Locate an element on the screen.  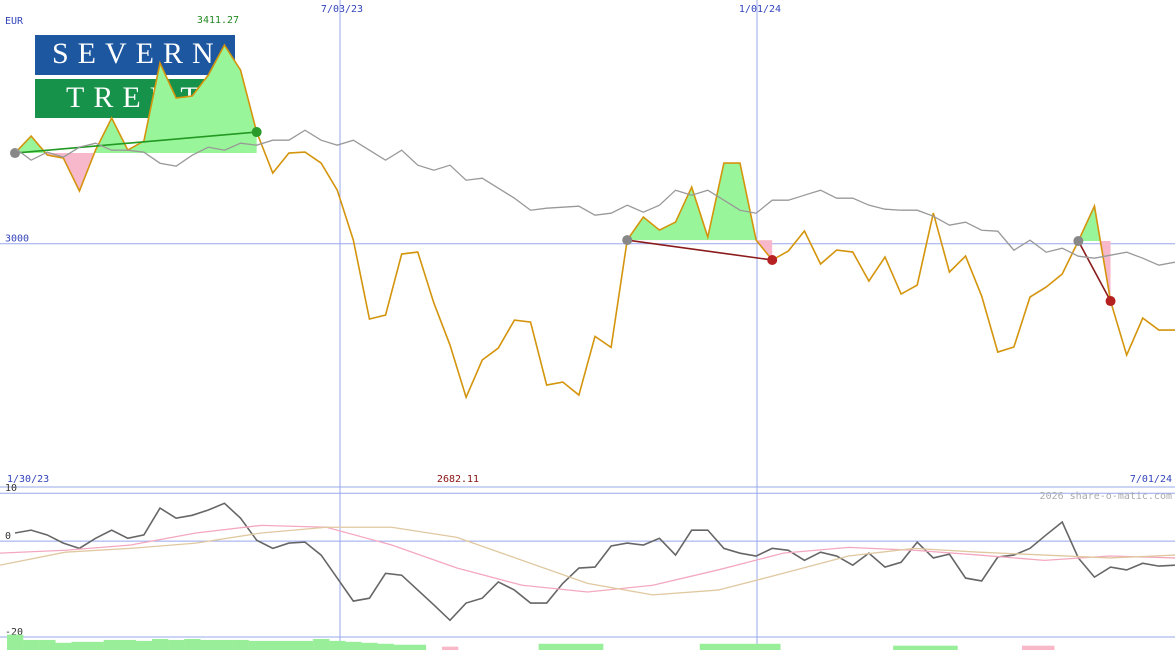
y-tick-label: 10 is located at coordinates (11, 488).